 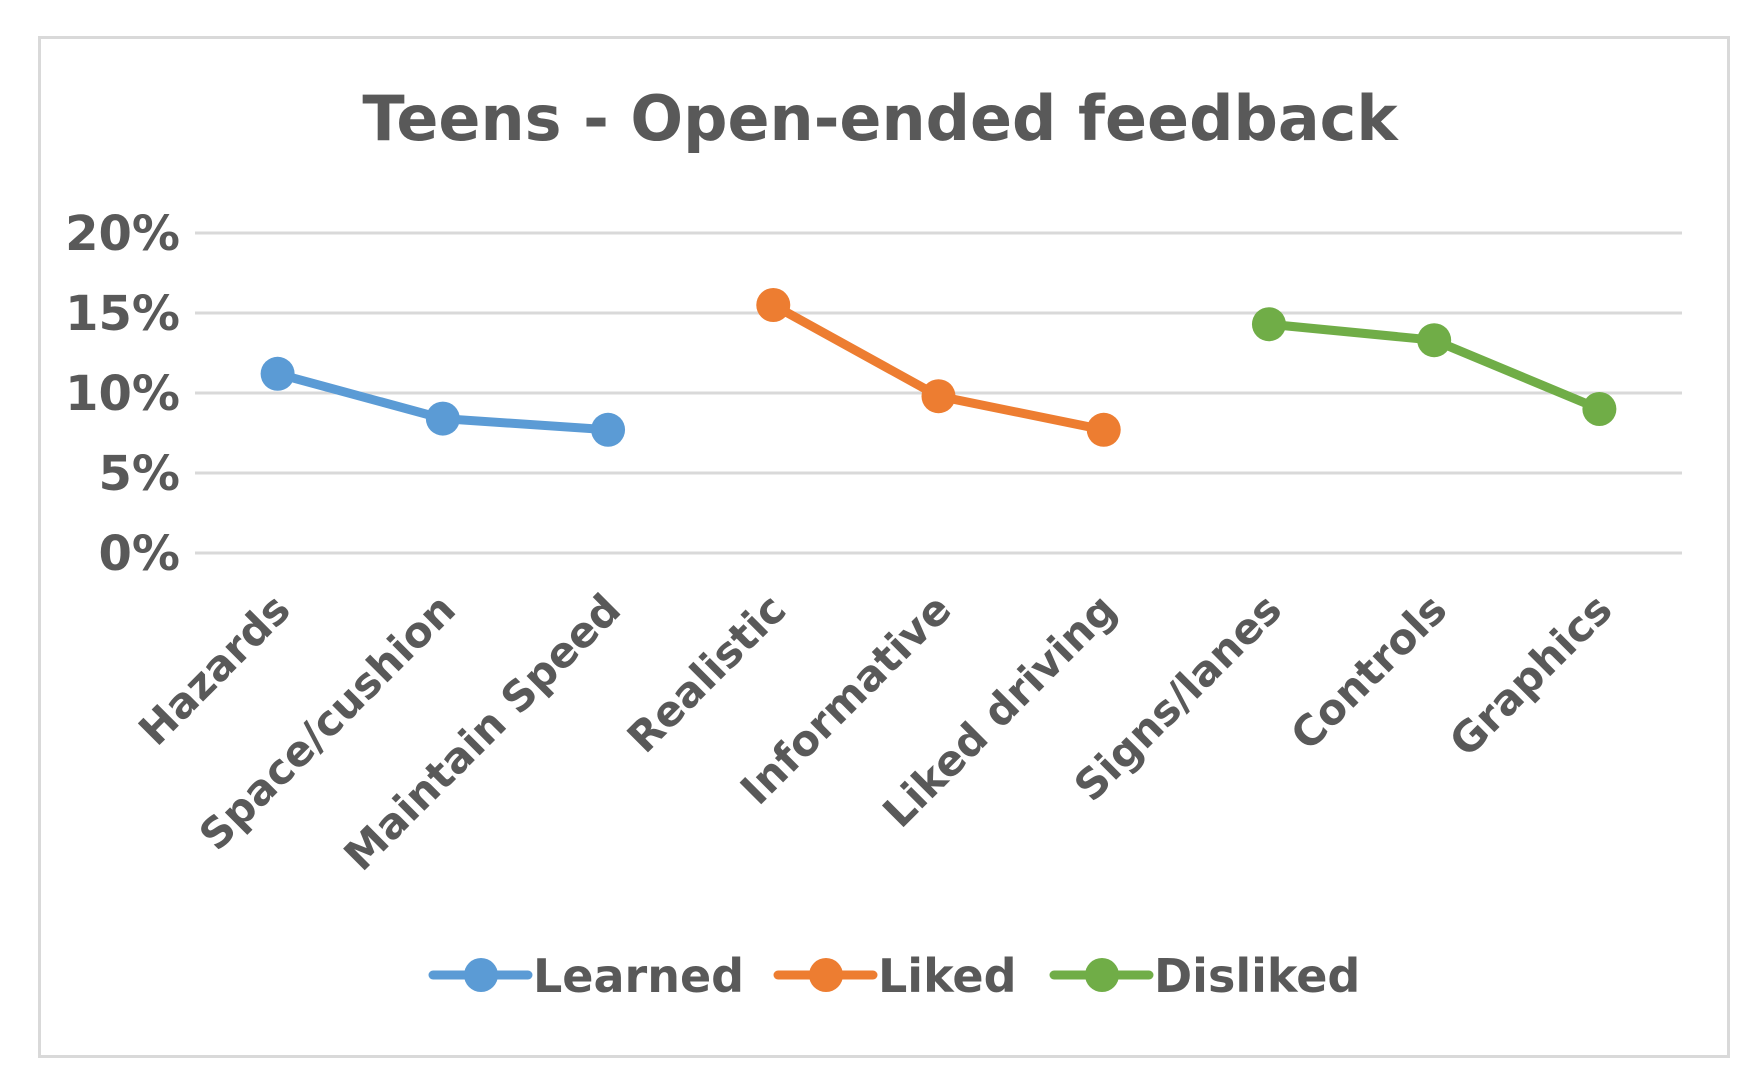 I want to click on x-tick-label: Graphics, so click(x=1531, y=675).